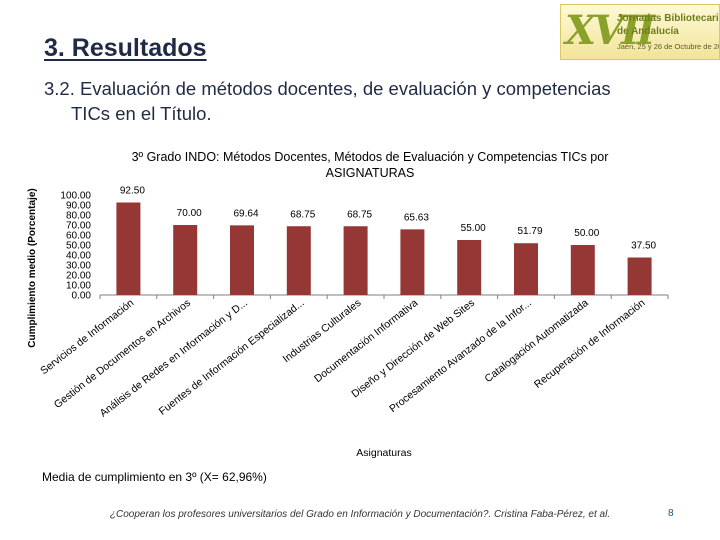 The image size is (720, 540). Describe the element at coordinates (366, 341) in the screenshot. I see `category-label: Documentación Informativa` at that location.